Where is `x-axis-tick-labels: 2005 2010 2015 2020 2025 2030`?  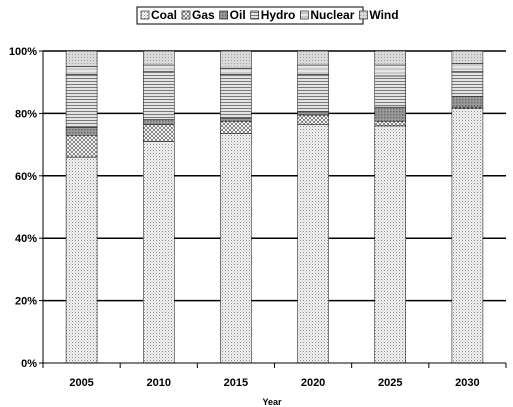
x-axis-tick-labels: 2005 2010 2015 2020 2025 2030 is located at coordinates (274, 383).